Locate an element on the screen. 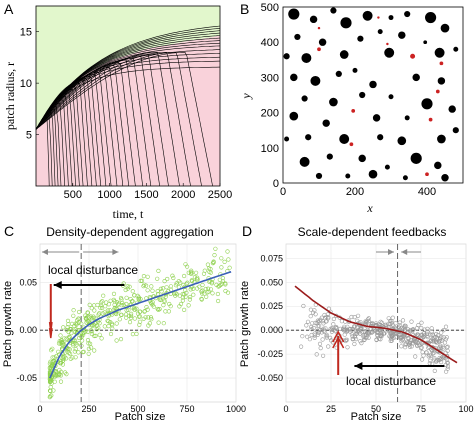 The image size is (474, 424). x-tick-label: 50 is located at coordinates (376, 409).